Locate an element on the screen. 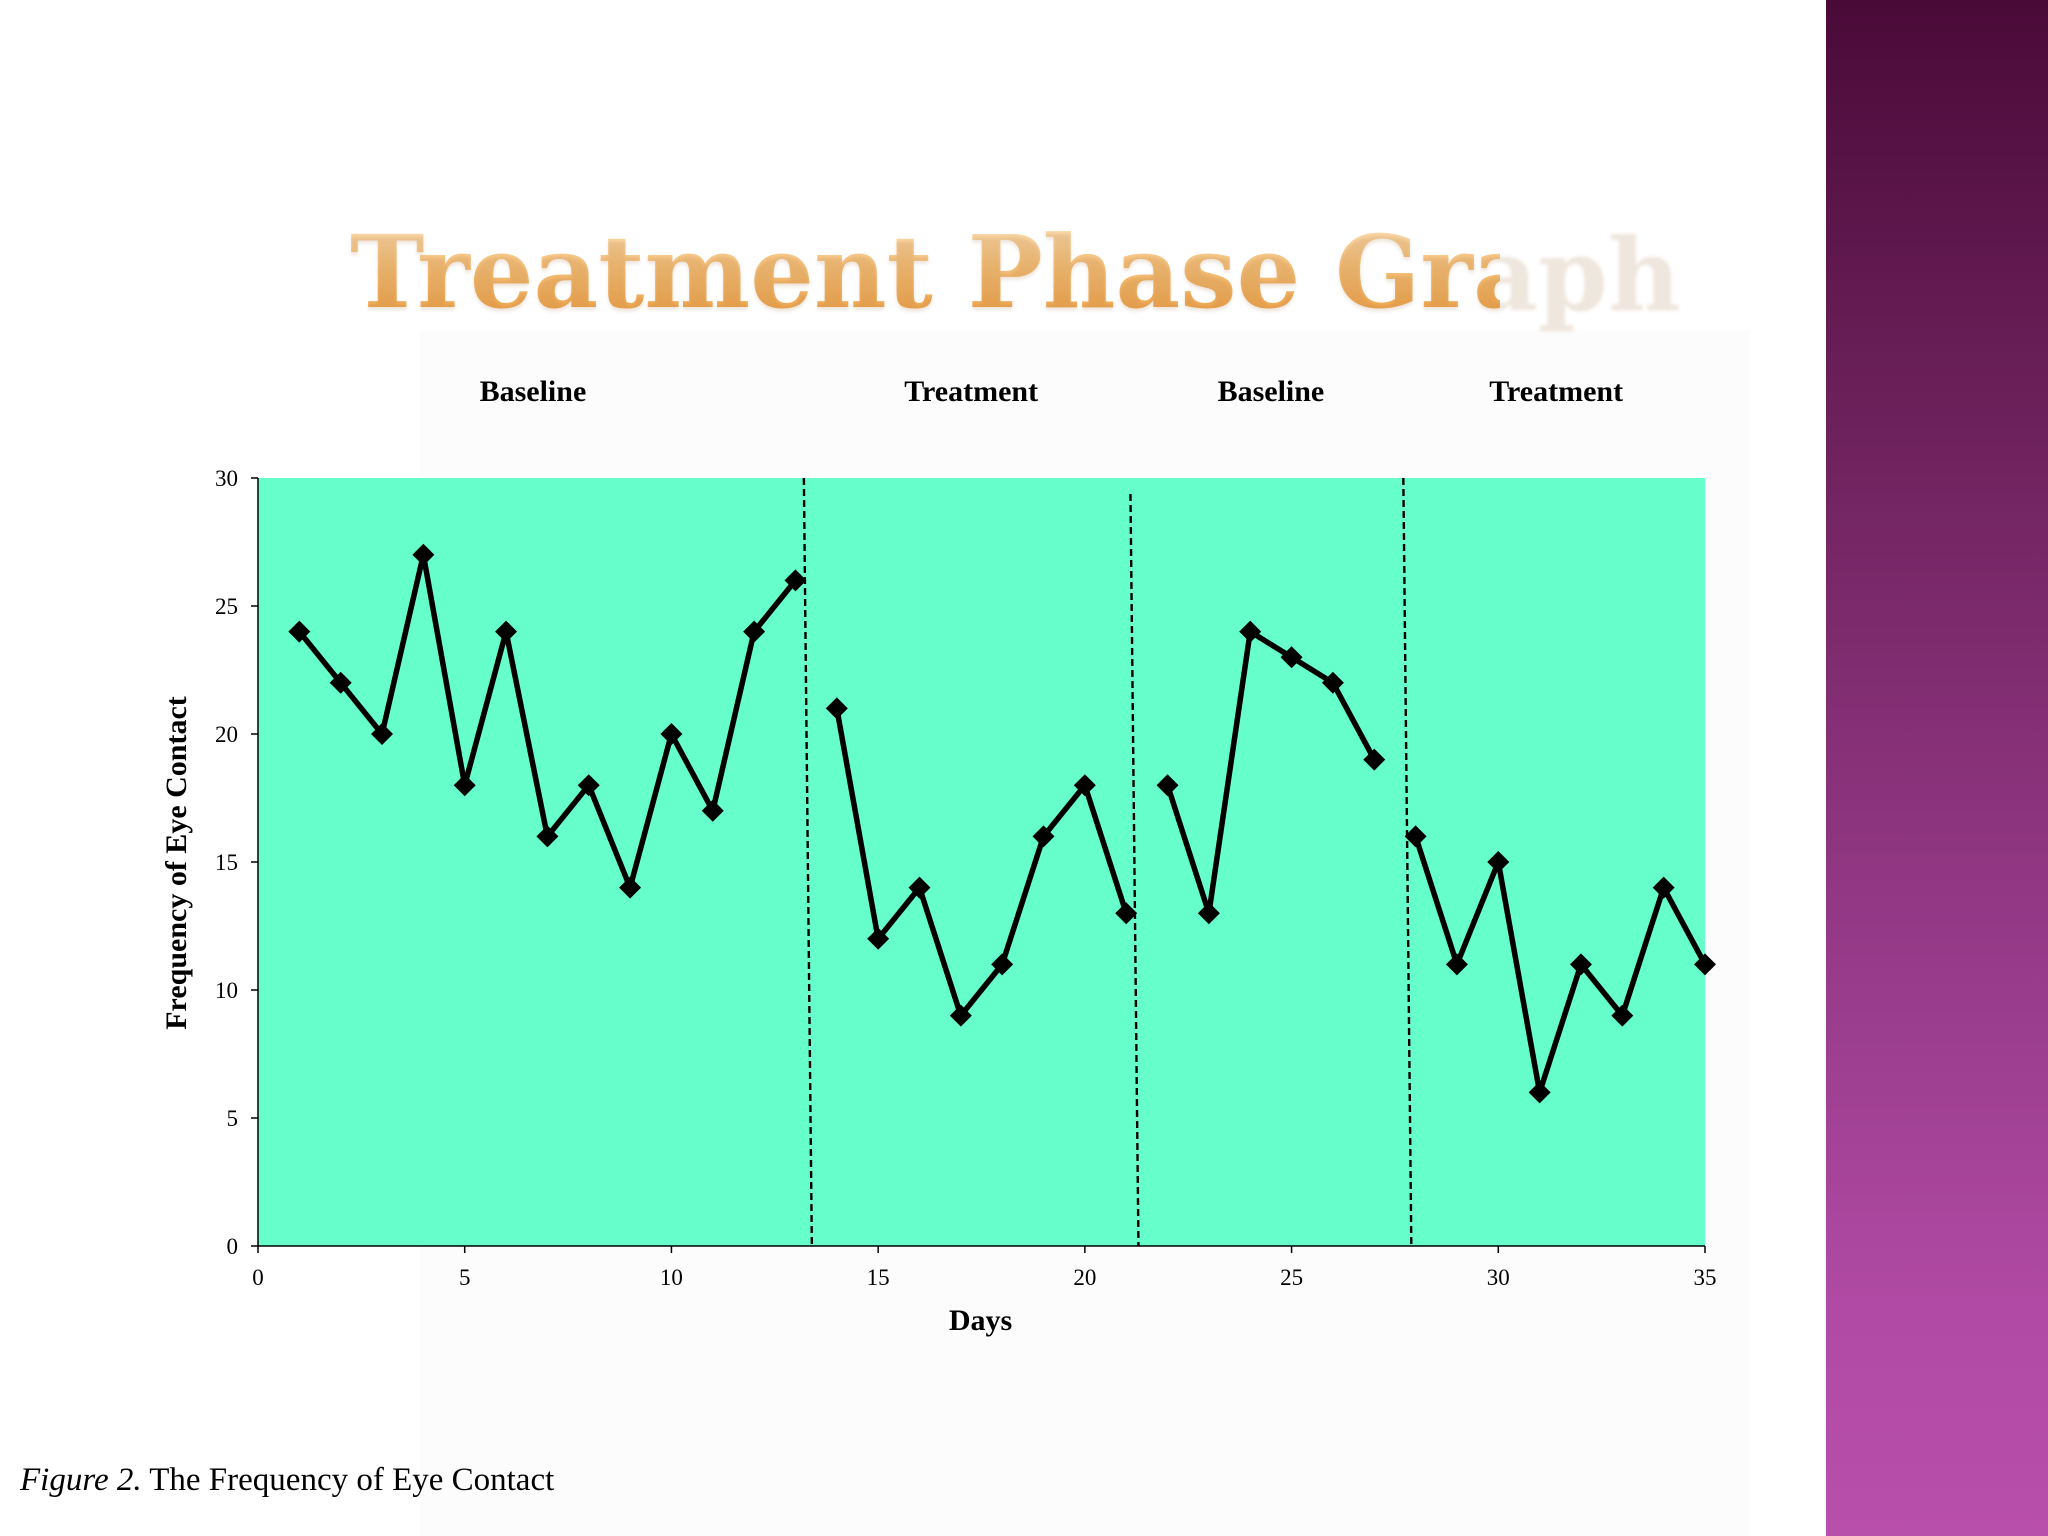 The height and width of the screenshot is (1536, 2048). x-tick-label: 15 is located at coordinates (878, 1277).